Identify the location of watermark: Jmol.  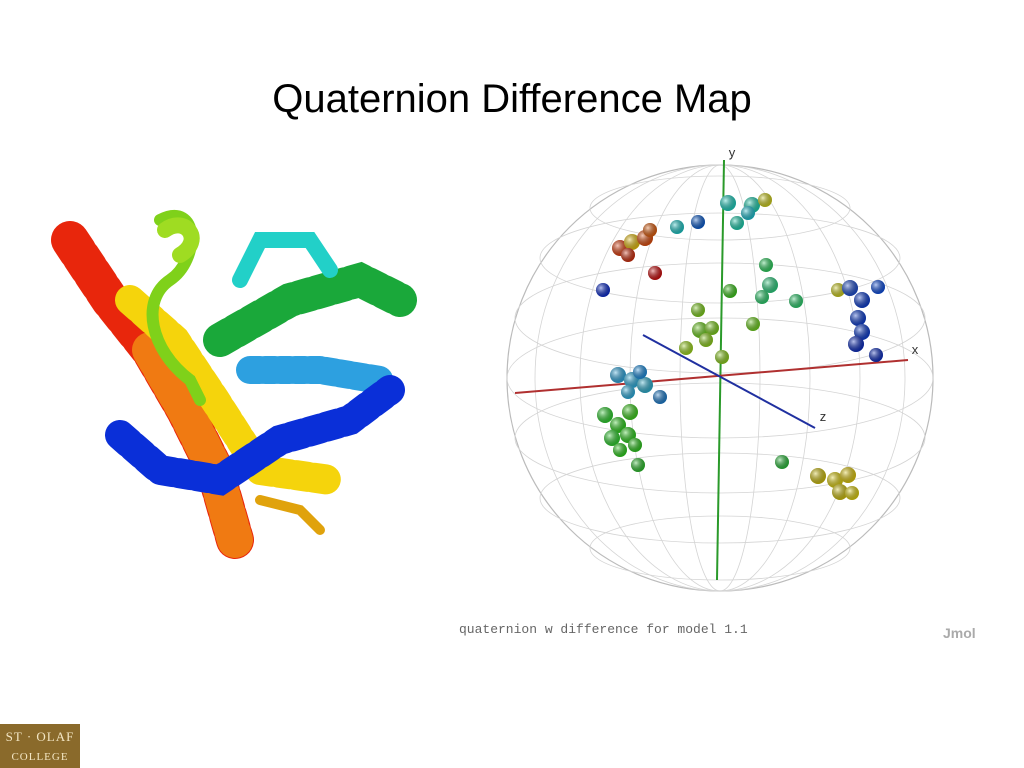
(959, 633).